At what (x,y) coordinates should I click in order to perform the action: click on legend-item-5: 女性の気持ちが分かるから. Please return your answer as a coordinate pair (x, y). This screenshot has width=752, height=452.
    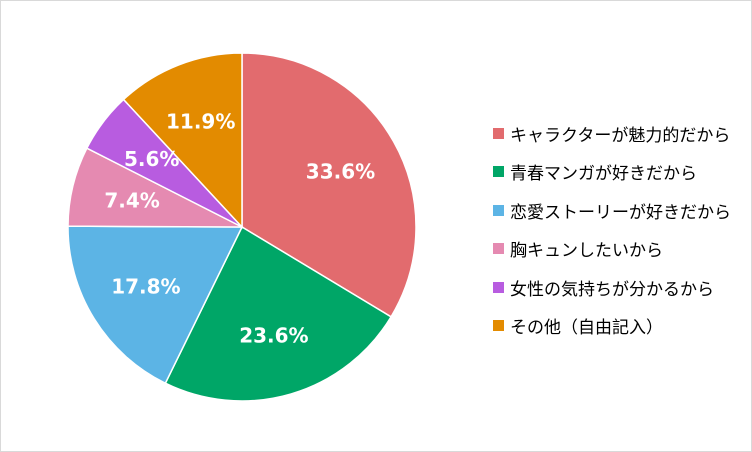
    Looking at the image, I should click on (612, 287).